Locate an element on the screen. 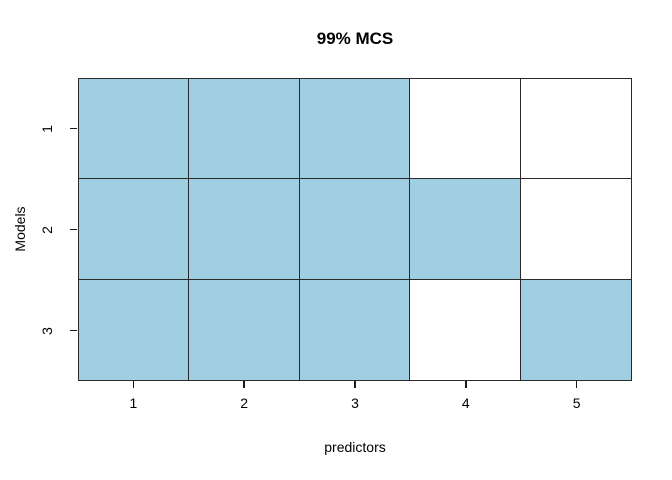 This screenshot has width=672, height=480. y-tick-label: 1 is located at coordinates (47, 128).